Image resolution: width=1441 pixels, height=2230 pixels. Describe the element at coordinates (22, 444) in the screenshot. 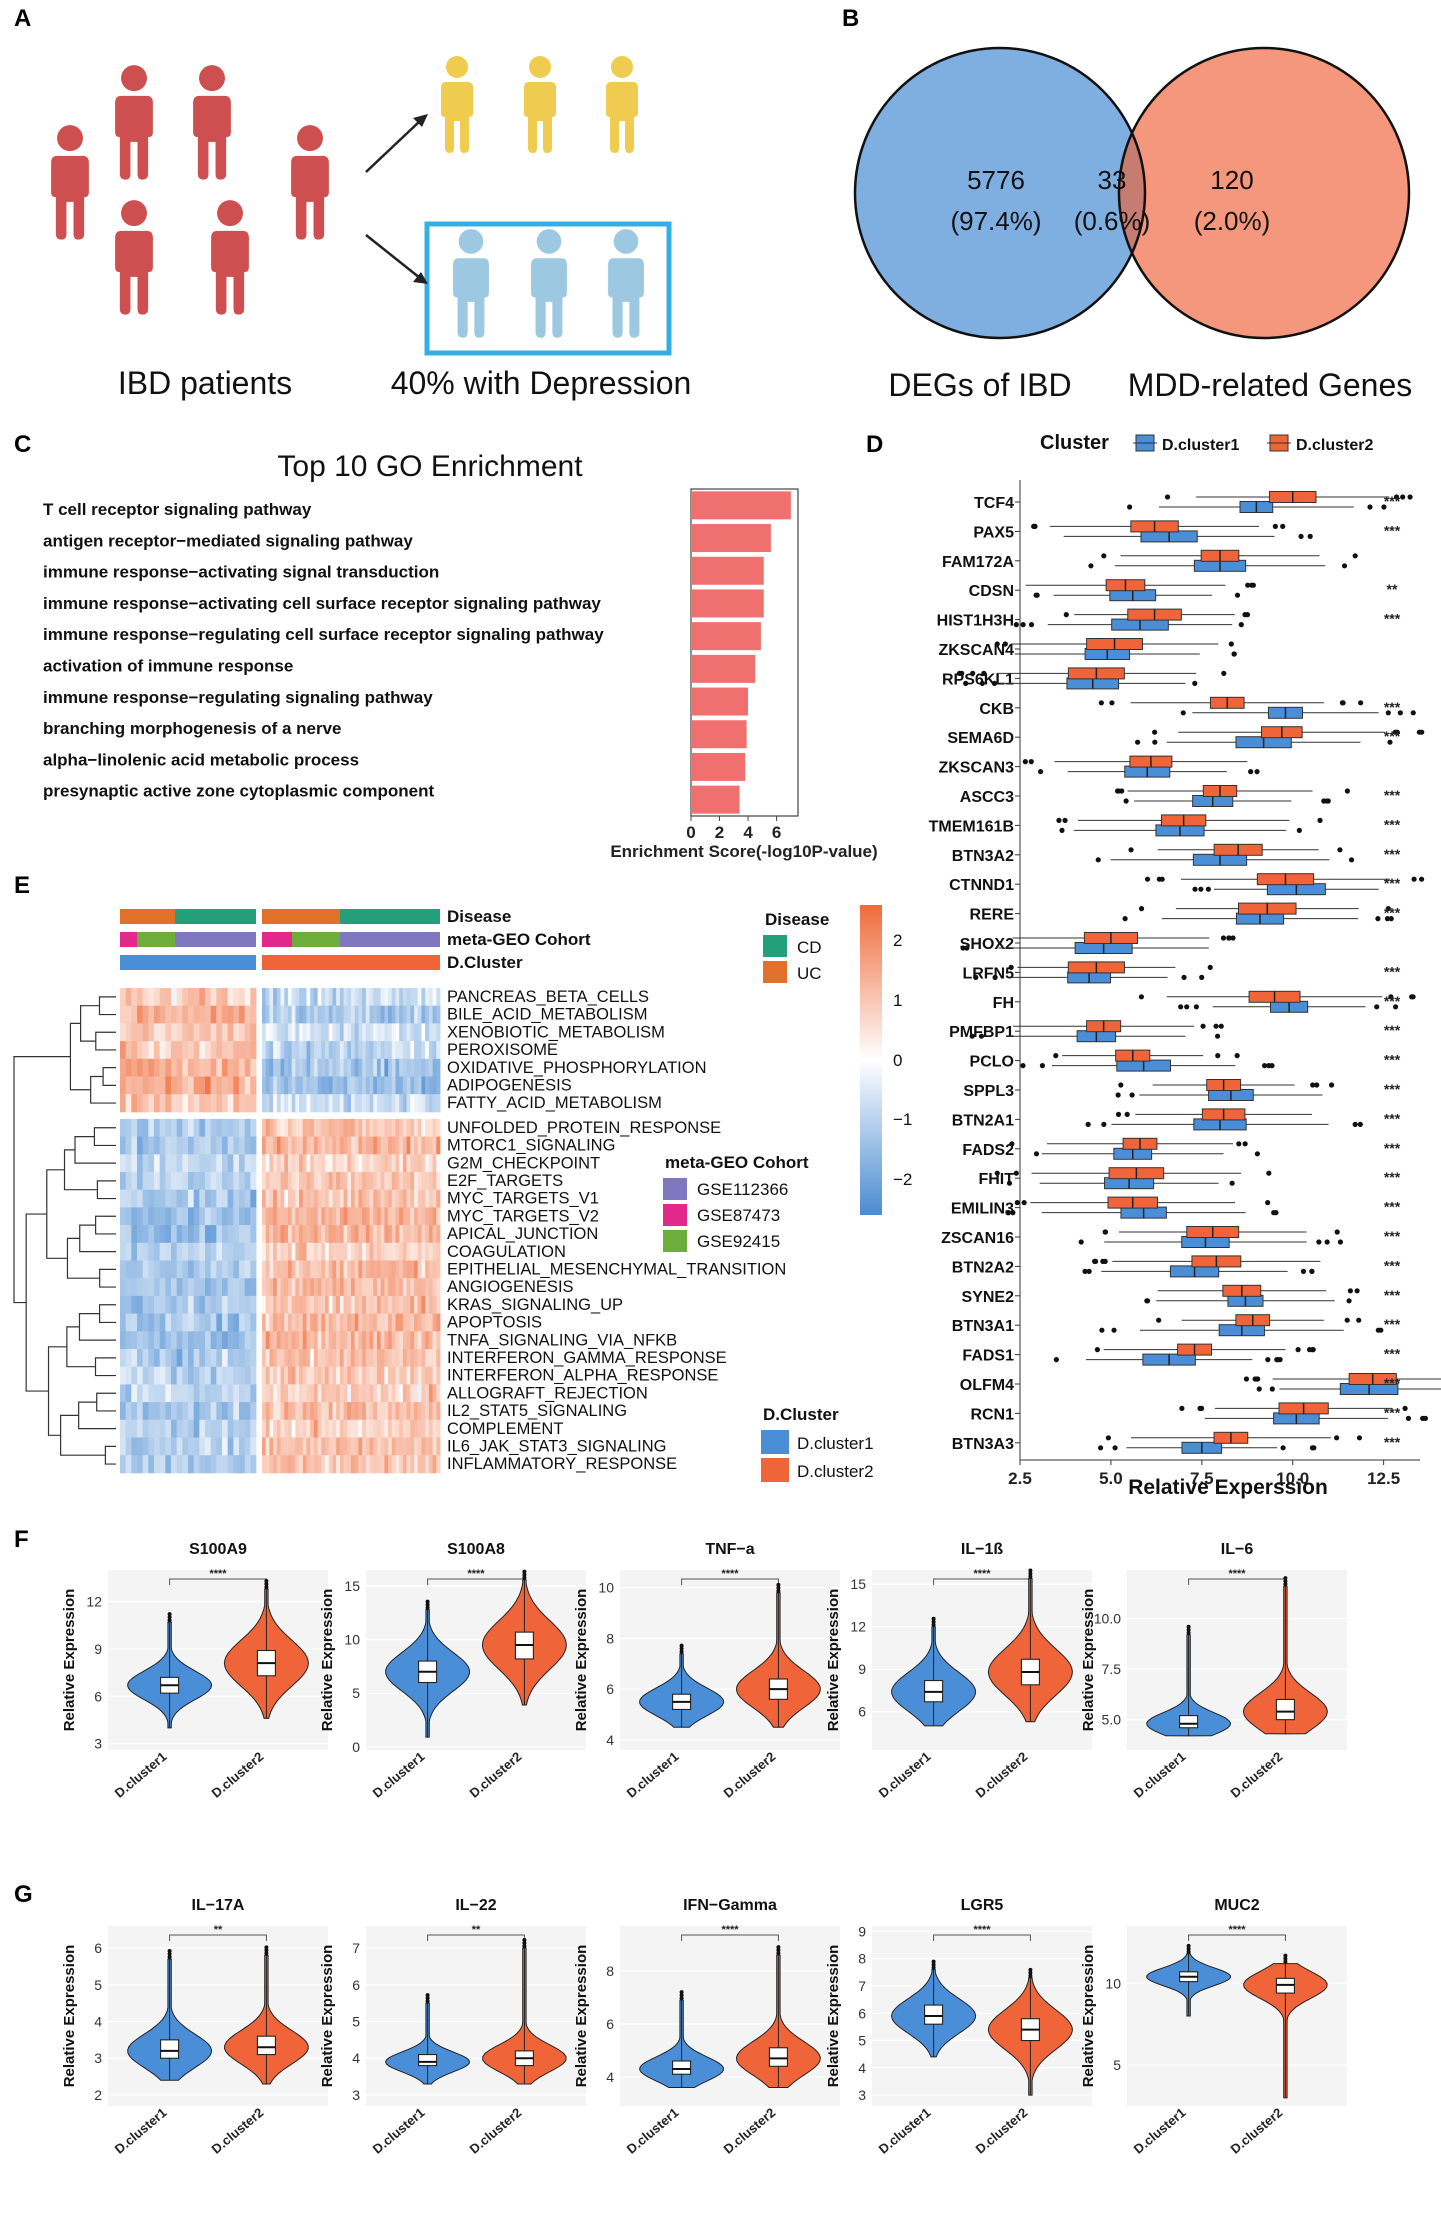

I see `panel-label-c: C` at that location.